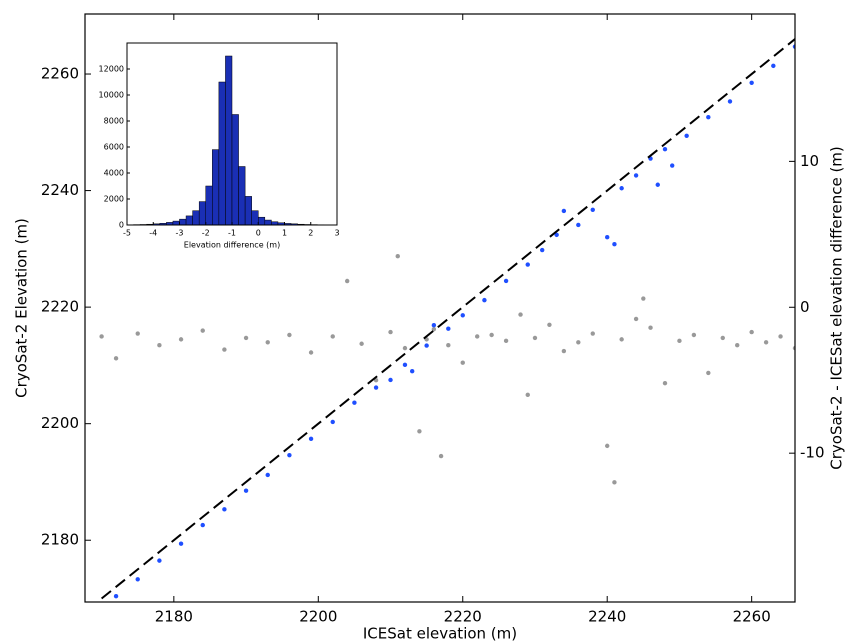  Describe the element at coordinates (127, 233) in the screenshot. I see `x-tick-label: -5` at that location.